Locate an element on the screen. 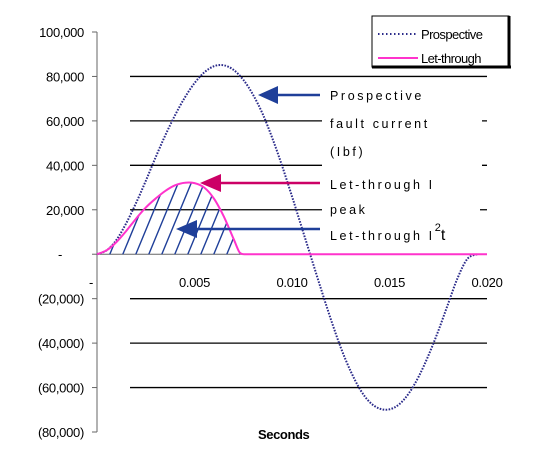 The image size is (535, 472). annotation-peak-line-1: Let-through I is located at coordinates (382, 185).